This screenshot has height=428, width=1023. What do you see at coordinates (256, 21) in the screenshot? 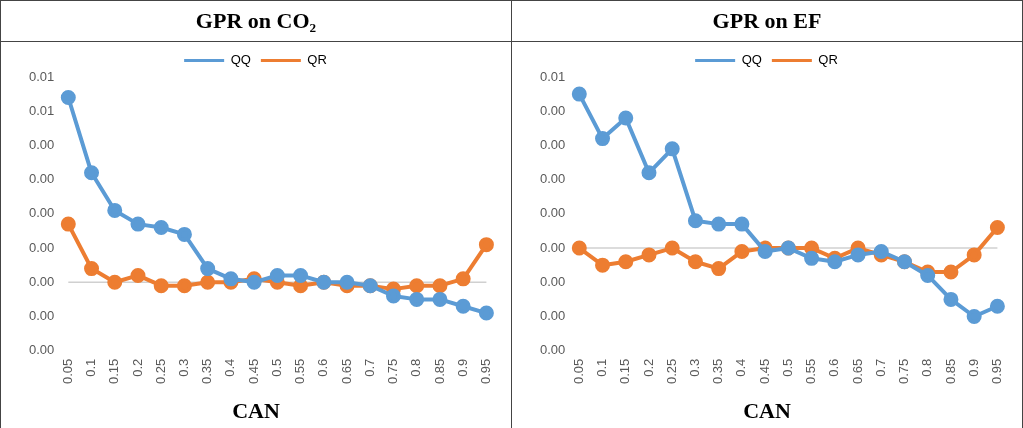
I see `chart-title: GPR on CO₂` at bounding box center [256, 21].